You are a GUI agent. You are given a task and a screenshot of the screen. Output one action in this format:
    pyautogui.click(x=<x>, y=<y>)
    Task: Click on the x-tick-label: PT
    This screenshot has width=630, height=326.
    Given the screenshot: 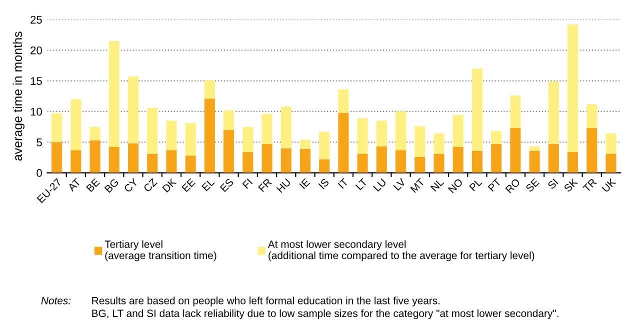 What is the action you would take?
    pyautogui.click(x=495, y=185)
    